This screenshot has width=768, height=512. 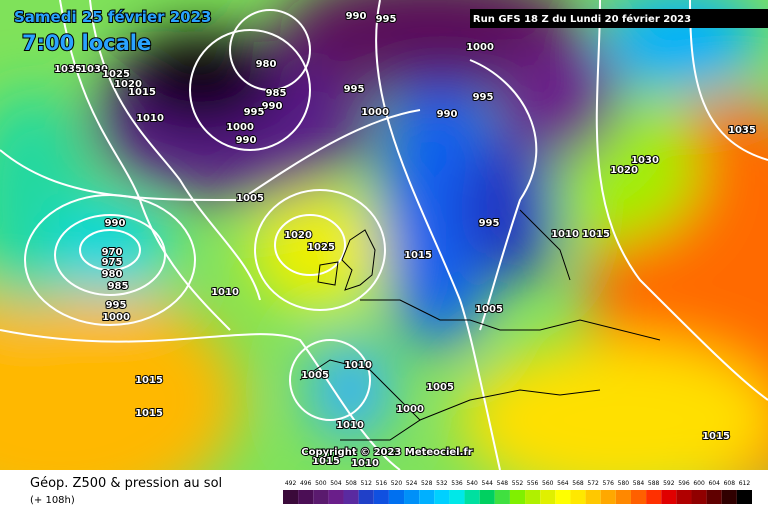 I want to click on legend-label: 564, so click(x=563, y=483).